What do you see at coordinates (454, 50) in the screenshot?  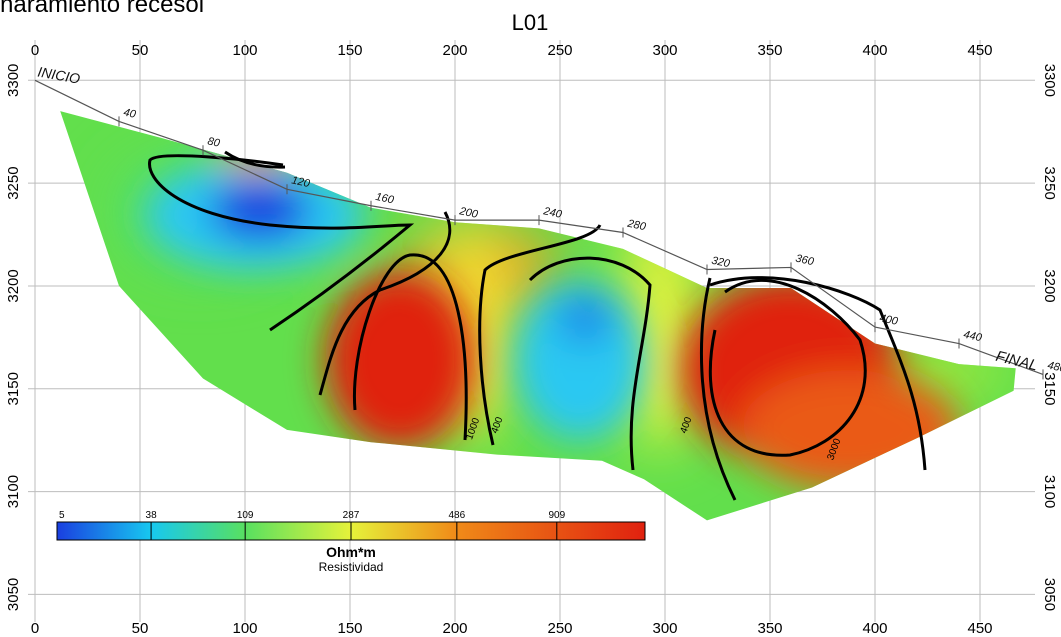 I see `x-tick-label-top: 200` at bounding box center [454, 50].